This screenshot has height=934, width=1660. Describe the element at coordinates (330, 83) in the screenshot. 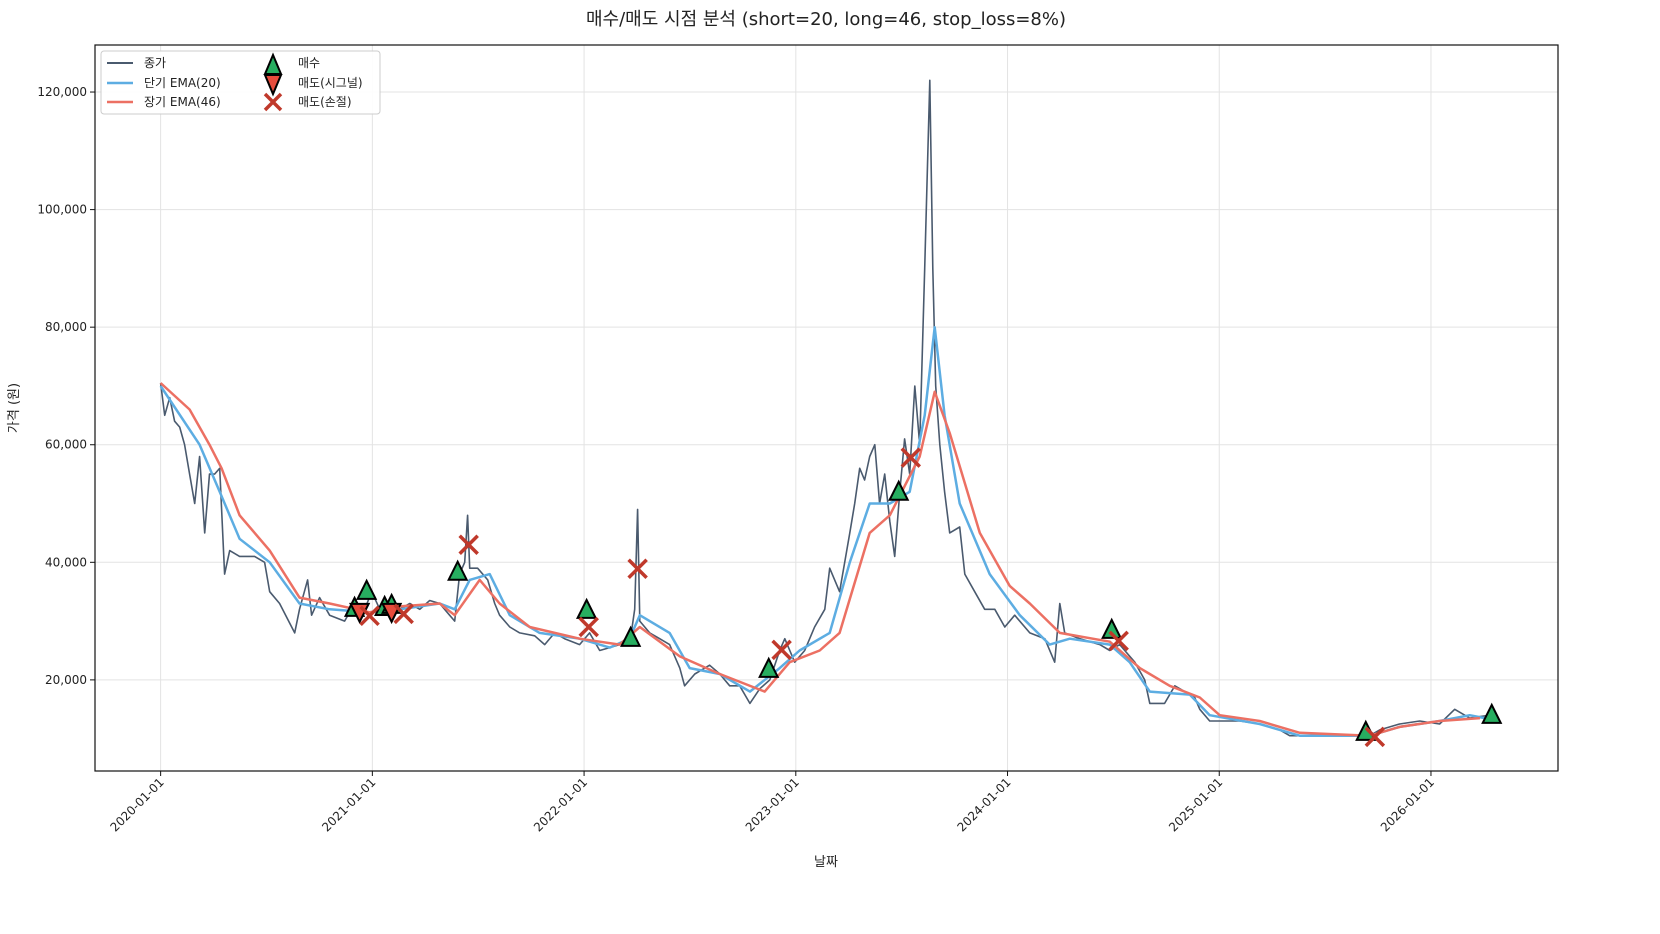

I see `legend-sell-signal-label: 매도(시그널)` at that location.